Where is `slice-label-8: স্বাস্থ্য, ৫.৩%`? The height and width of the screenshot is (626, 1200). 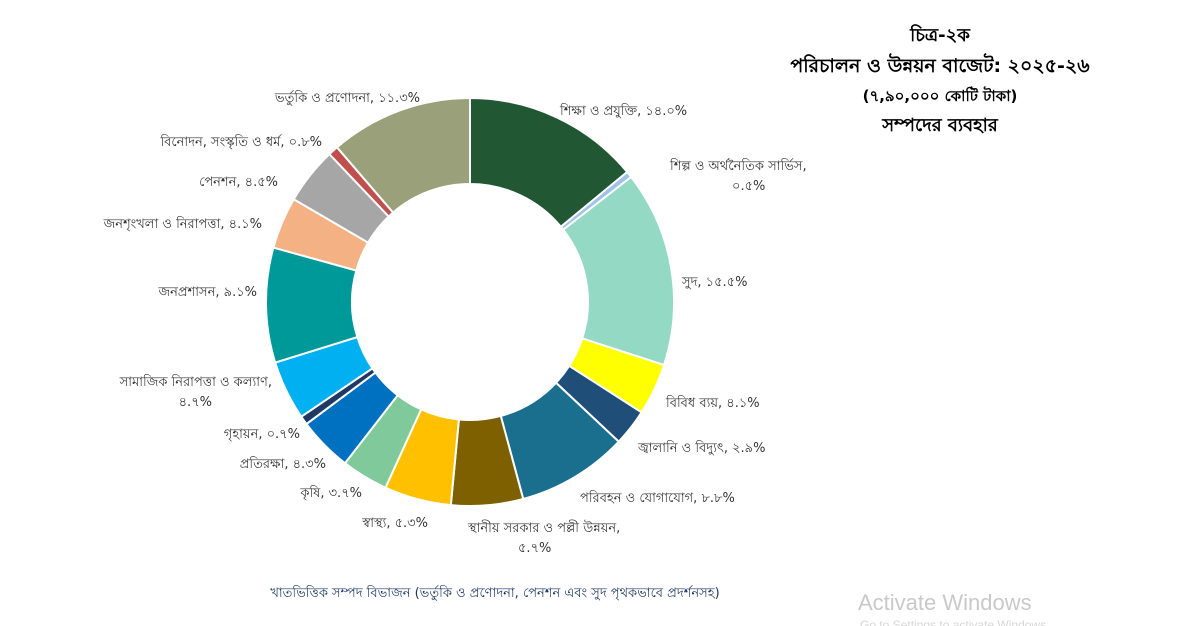 slice-label-8: স্বাস্থ্য, ৫.৩% is located at coordinates (394, 523).